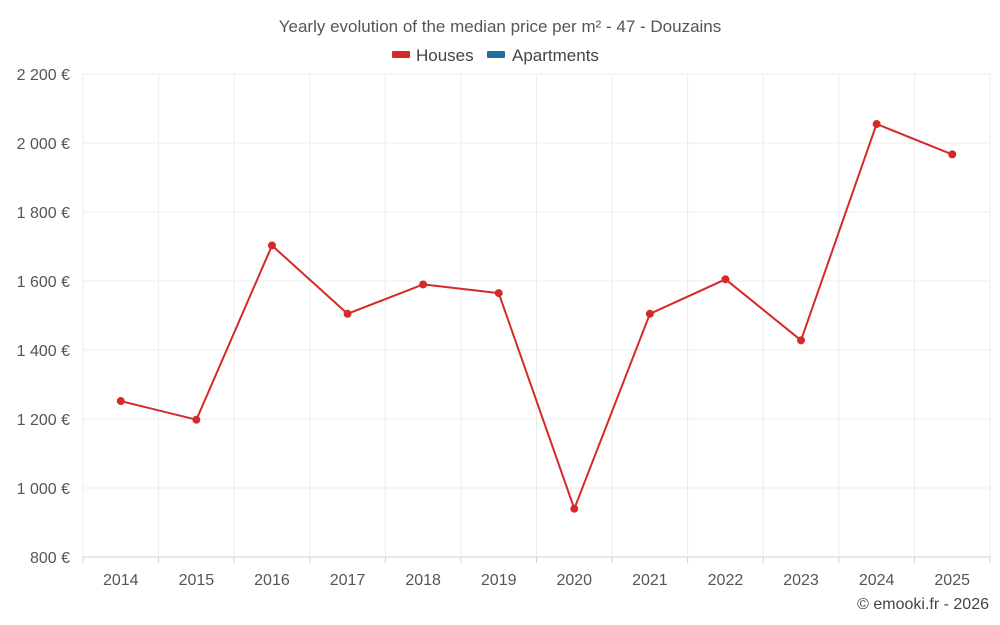 The height and width of the screenshot is (625, 1000). What do you see at coordinates (498, 293) in the screenshot?
I see `data-point-houses-2019` at bounding box center [498, 293].